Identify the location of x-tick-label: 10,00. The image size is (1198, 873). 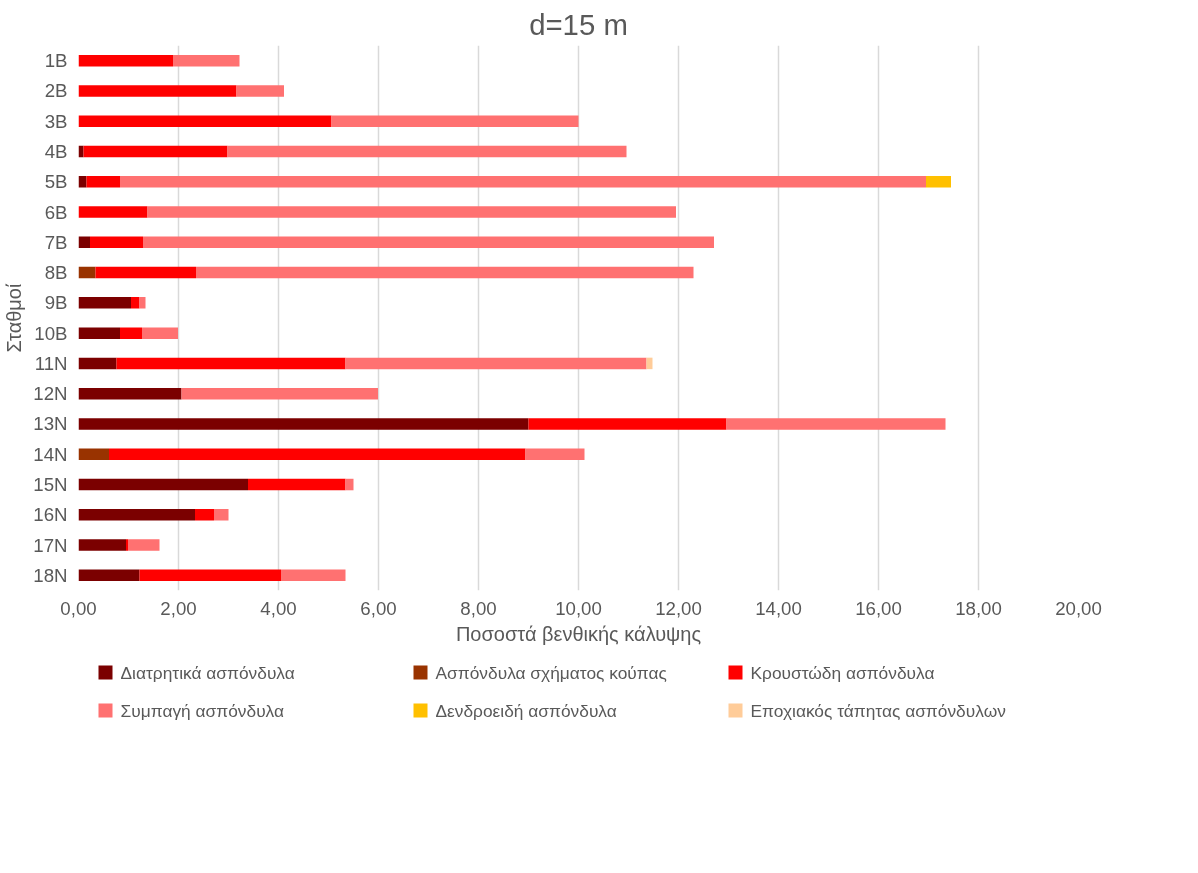
(578, 608).